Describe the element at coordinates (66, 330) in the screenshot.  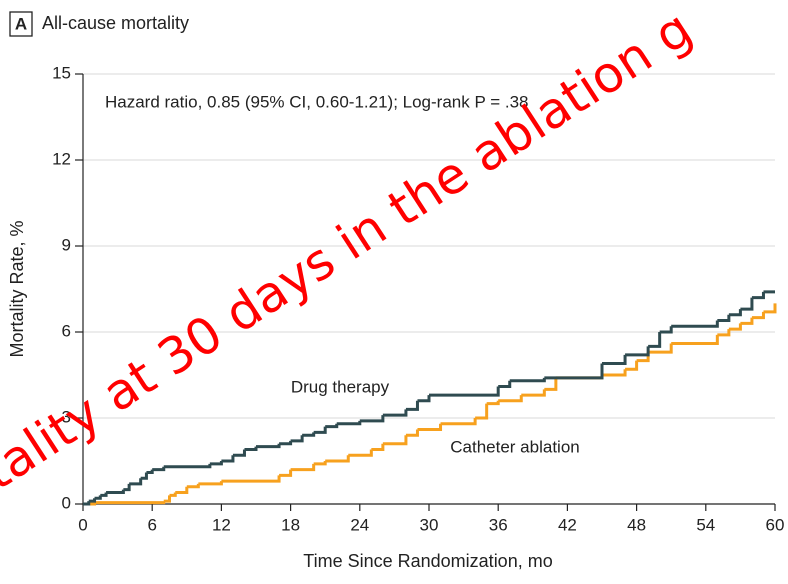
I see `y-tick-label: 6` at that location.